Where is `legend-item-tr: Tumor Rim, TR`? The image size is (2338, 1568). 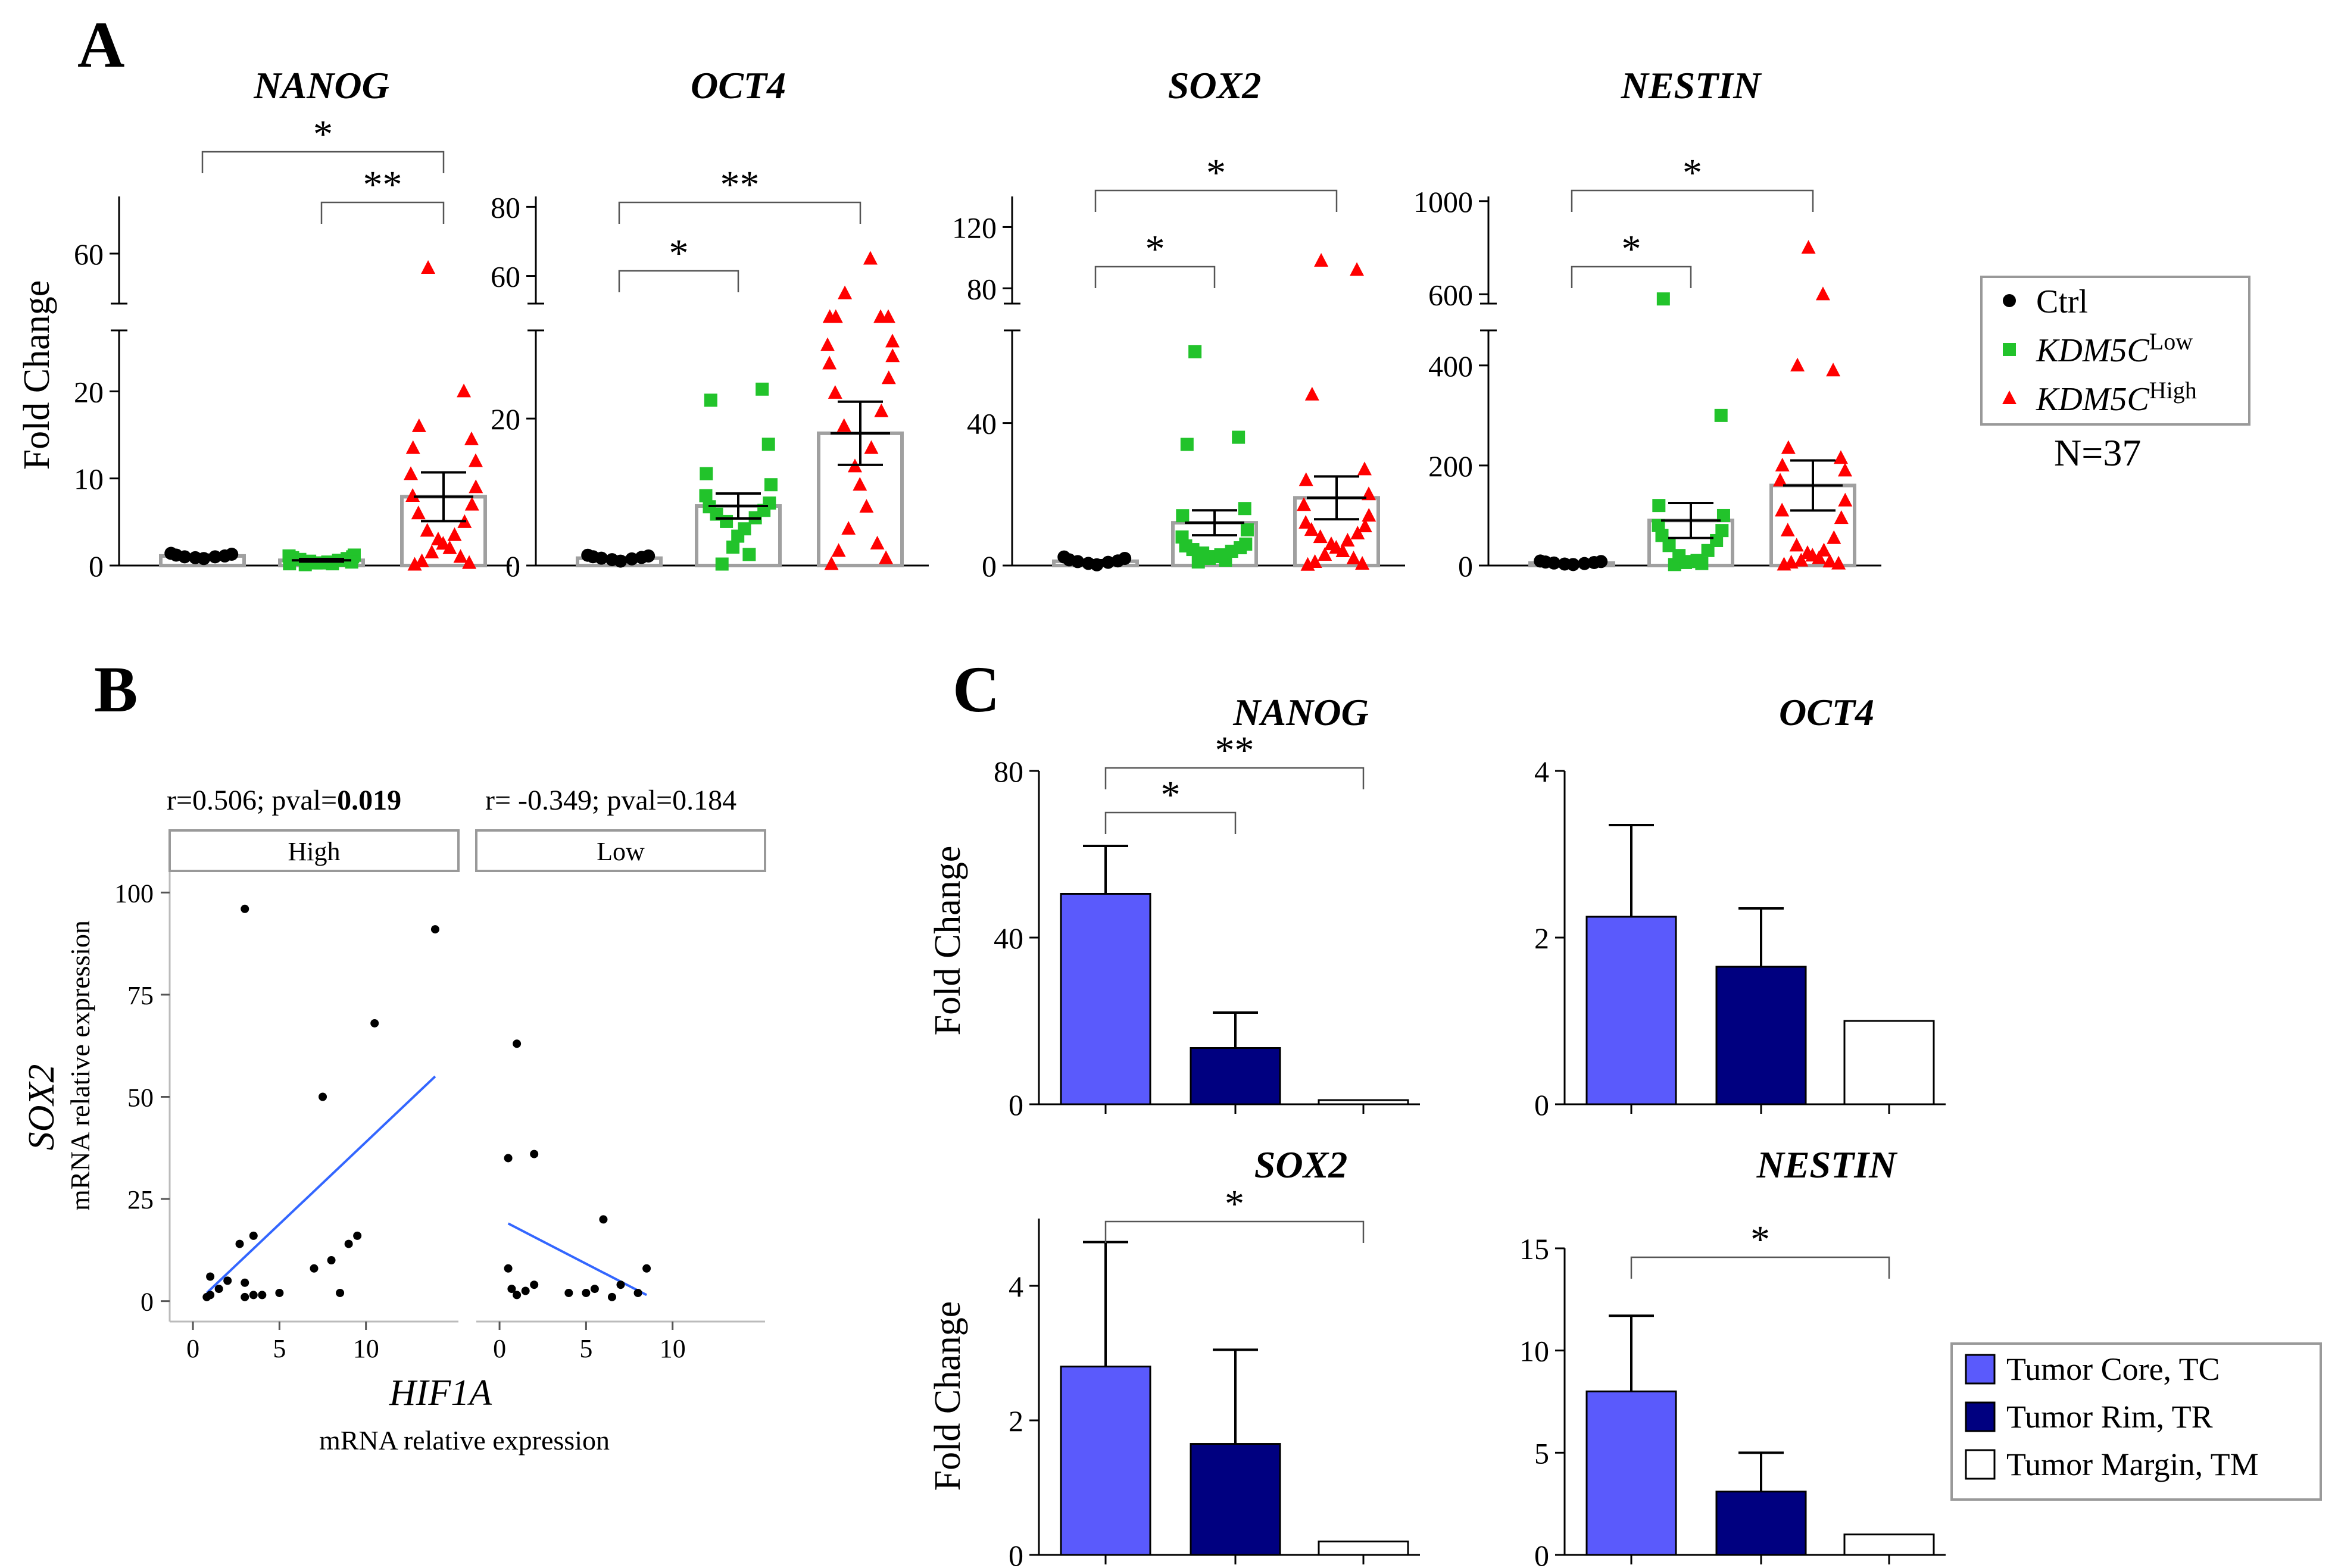
legend-item-tr: Tumor Rim, TR is located at coordinates (2089, 1417).